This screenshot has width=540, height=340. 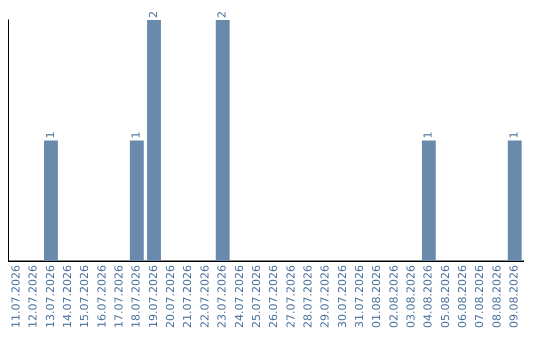 I want to click on x-tick-label: 08.08.2026, so click(x=497, y=296).